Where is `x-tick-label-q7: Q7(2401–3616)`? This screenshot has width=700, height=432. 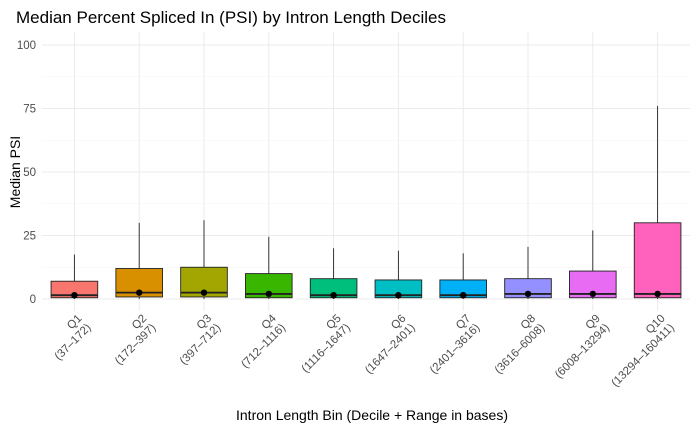
x-tick-label-q7: Q7(2401–3616) is located at coordinates (451, 345).